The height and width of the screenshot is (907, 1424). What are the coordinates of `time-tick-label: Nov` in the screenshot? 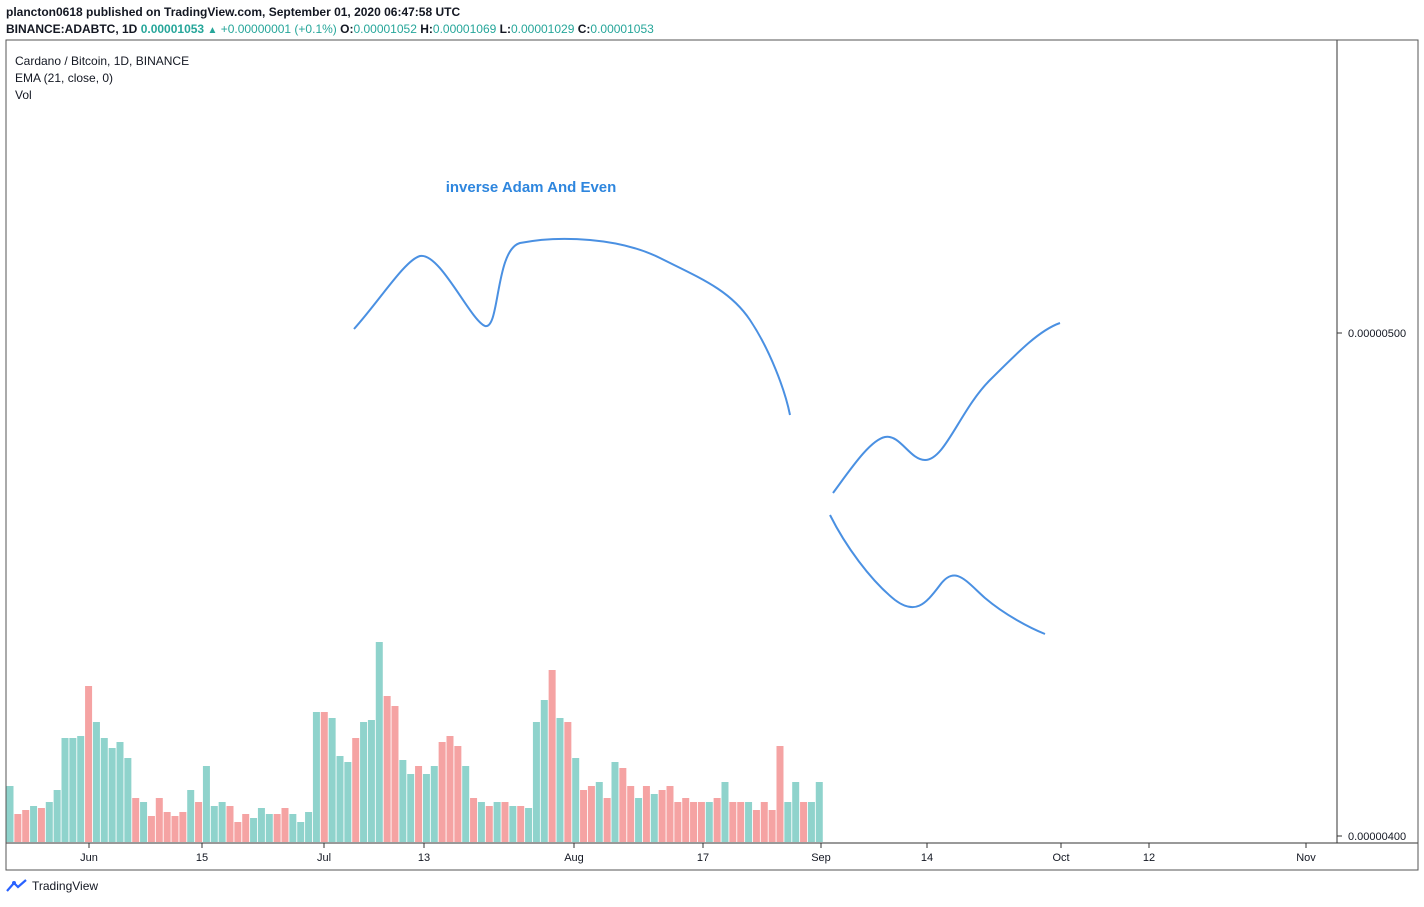 It's located at (1306, 858).